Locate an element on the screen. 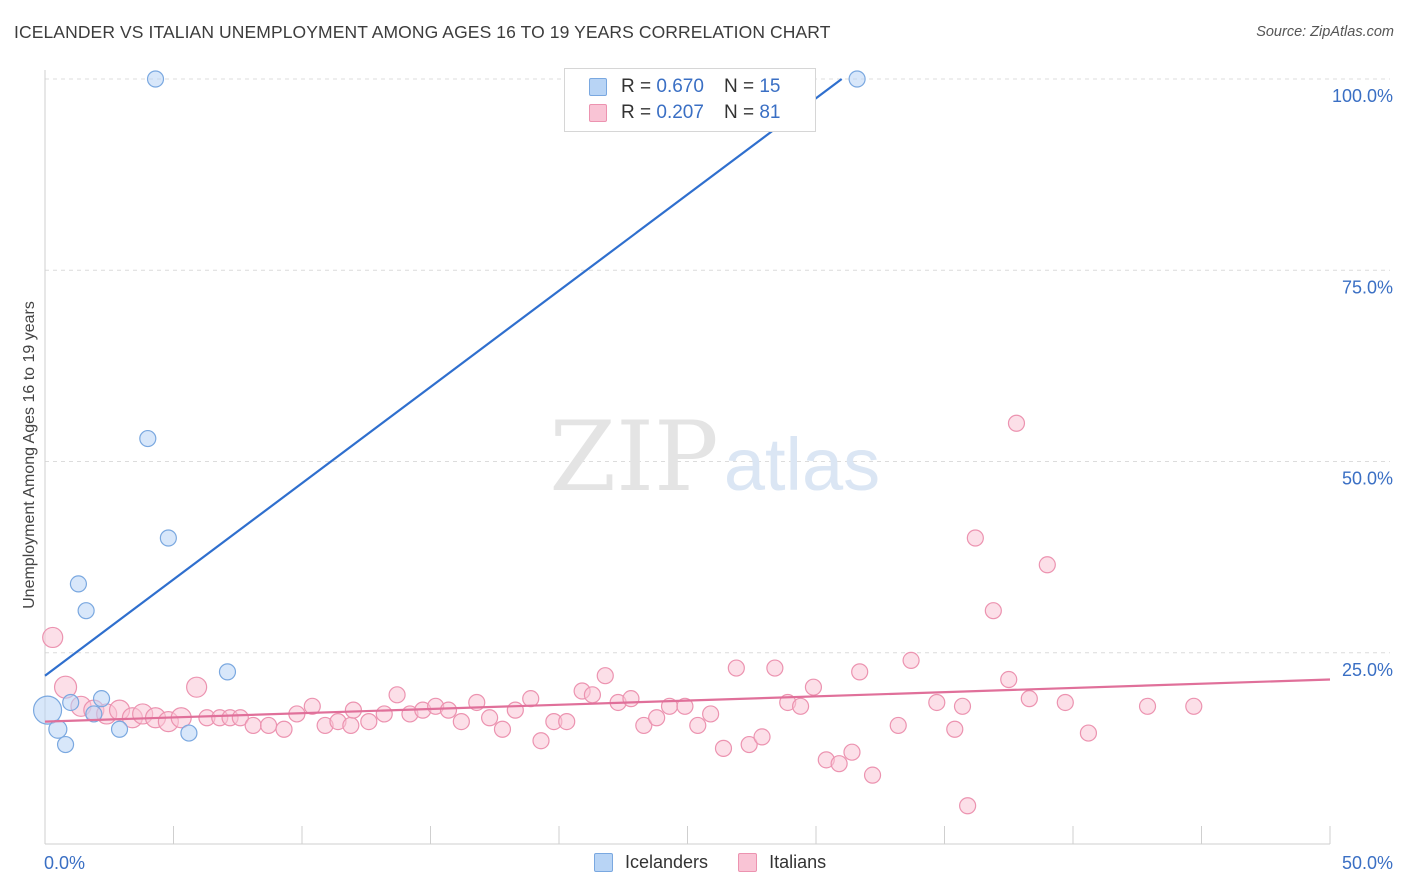  icelanders-r-label: R = is located at coordinates (636, 86).